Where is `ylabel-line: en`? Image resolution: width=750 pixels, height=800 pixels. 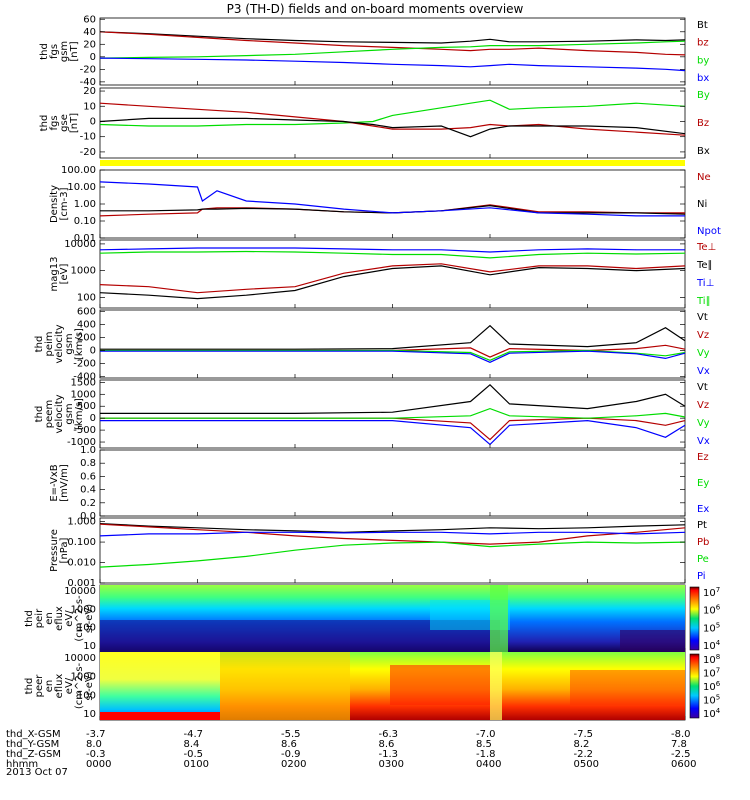 ylabel-line: en is located at coordinates (49, 686).